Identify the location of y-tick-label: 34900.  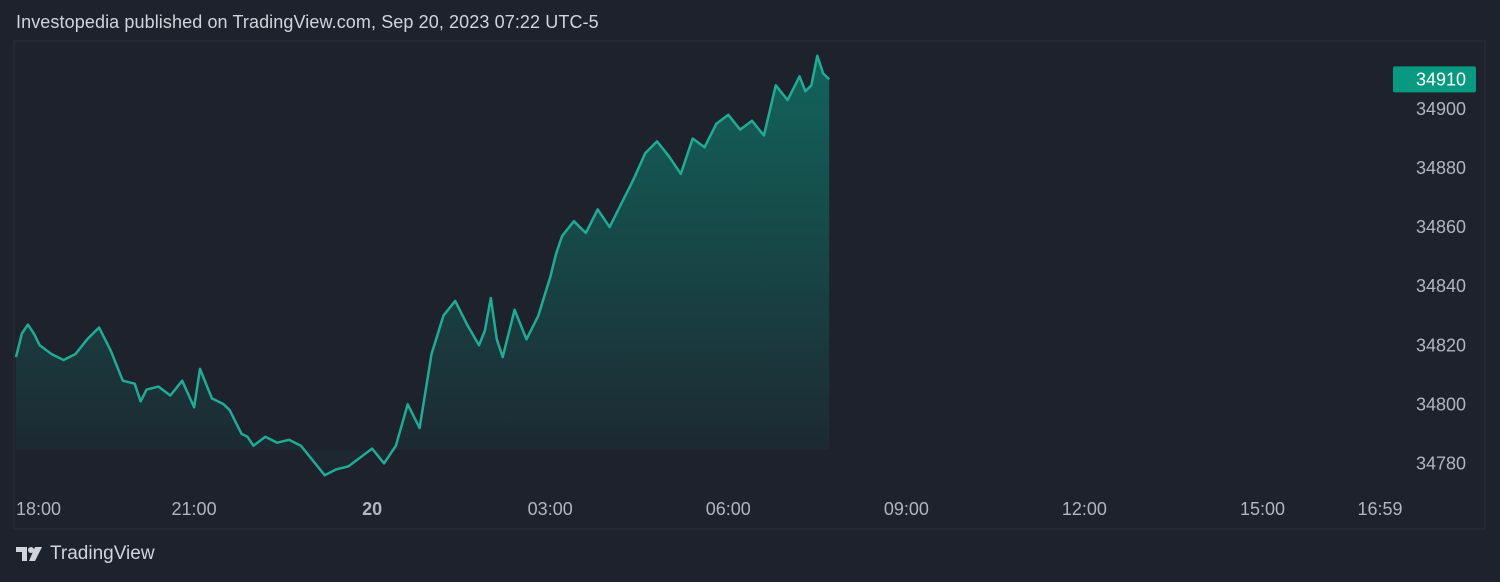
(1441, 109).